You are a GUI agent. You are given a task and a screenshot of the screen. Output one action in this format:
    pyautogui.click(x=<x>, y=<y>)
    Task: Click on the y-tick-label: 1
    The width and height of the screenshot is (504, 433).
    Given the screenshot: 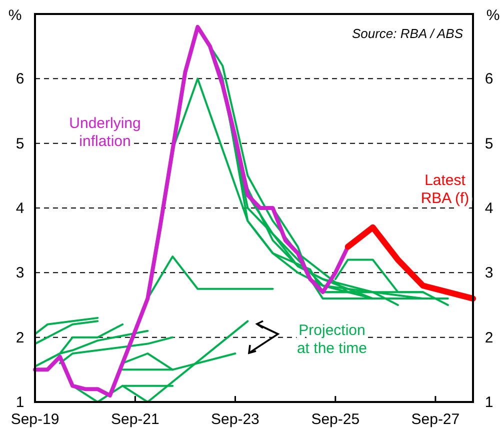 What is the action you would take?
    pyautogui.click(x=20, y=402)
    